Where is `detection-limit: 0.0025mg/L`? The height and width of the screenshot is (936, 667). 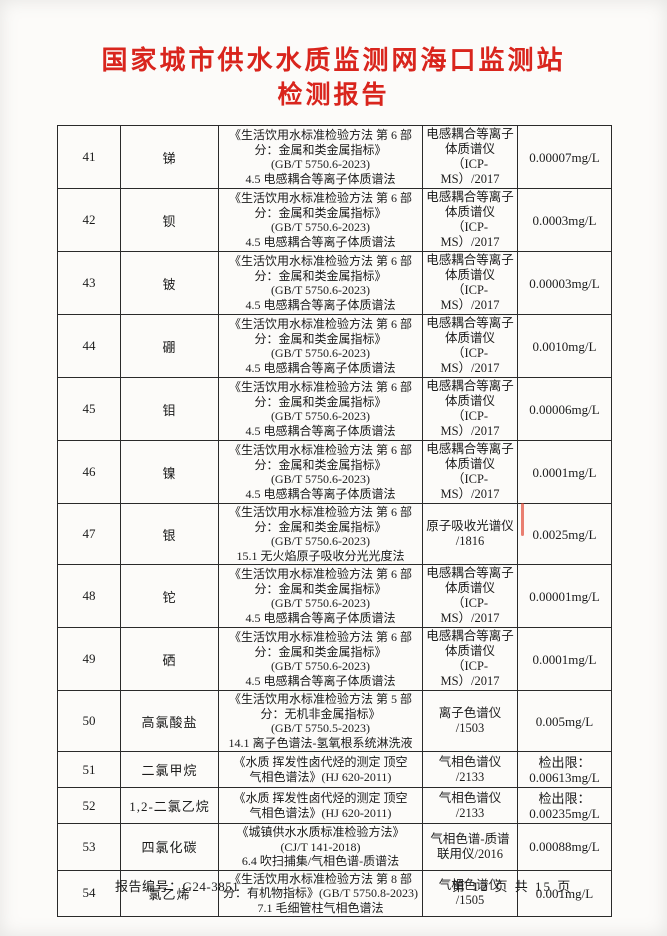
detection-limit: 0.0025mg/L is located at coordinates (564, 534).